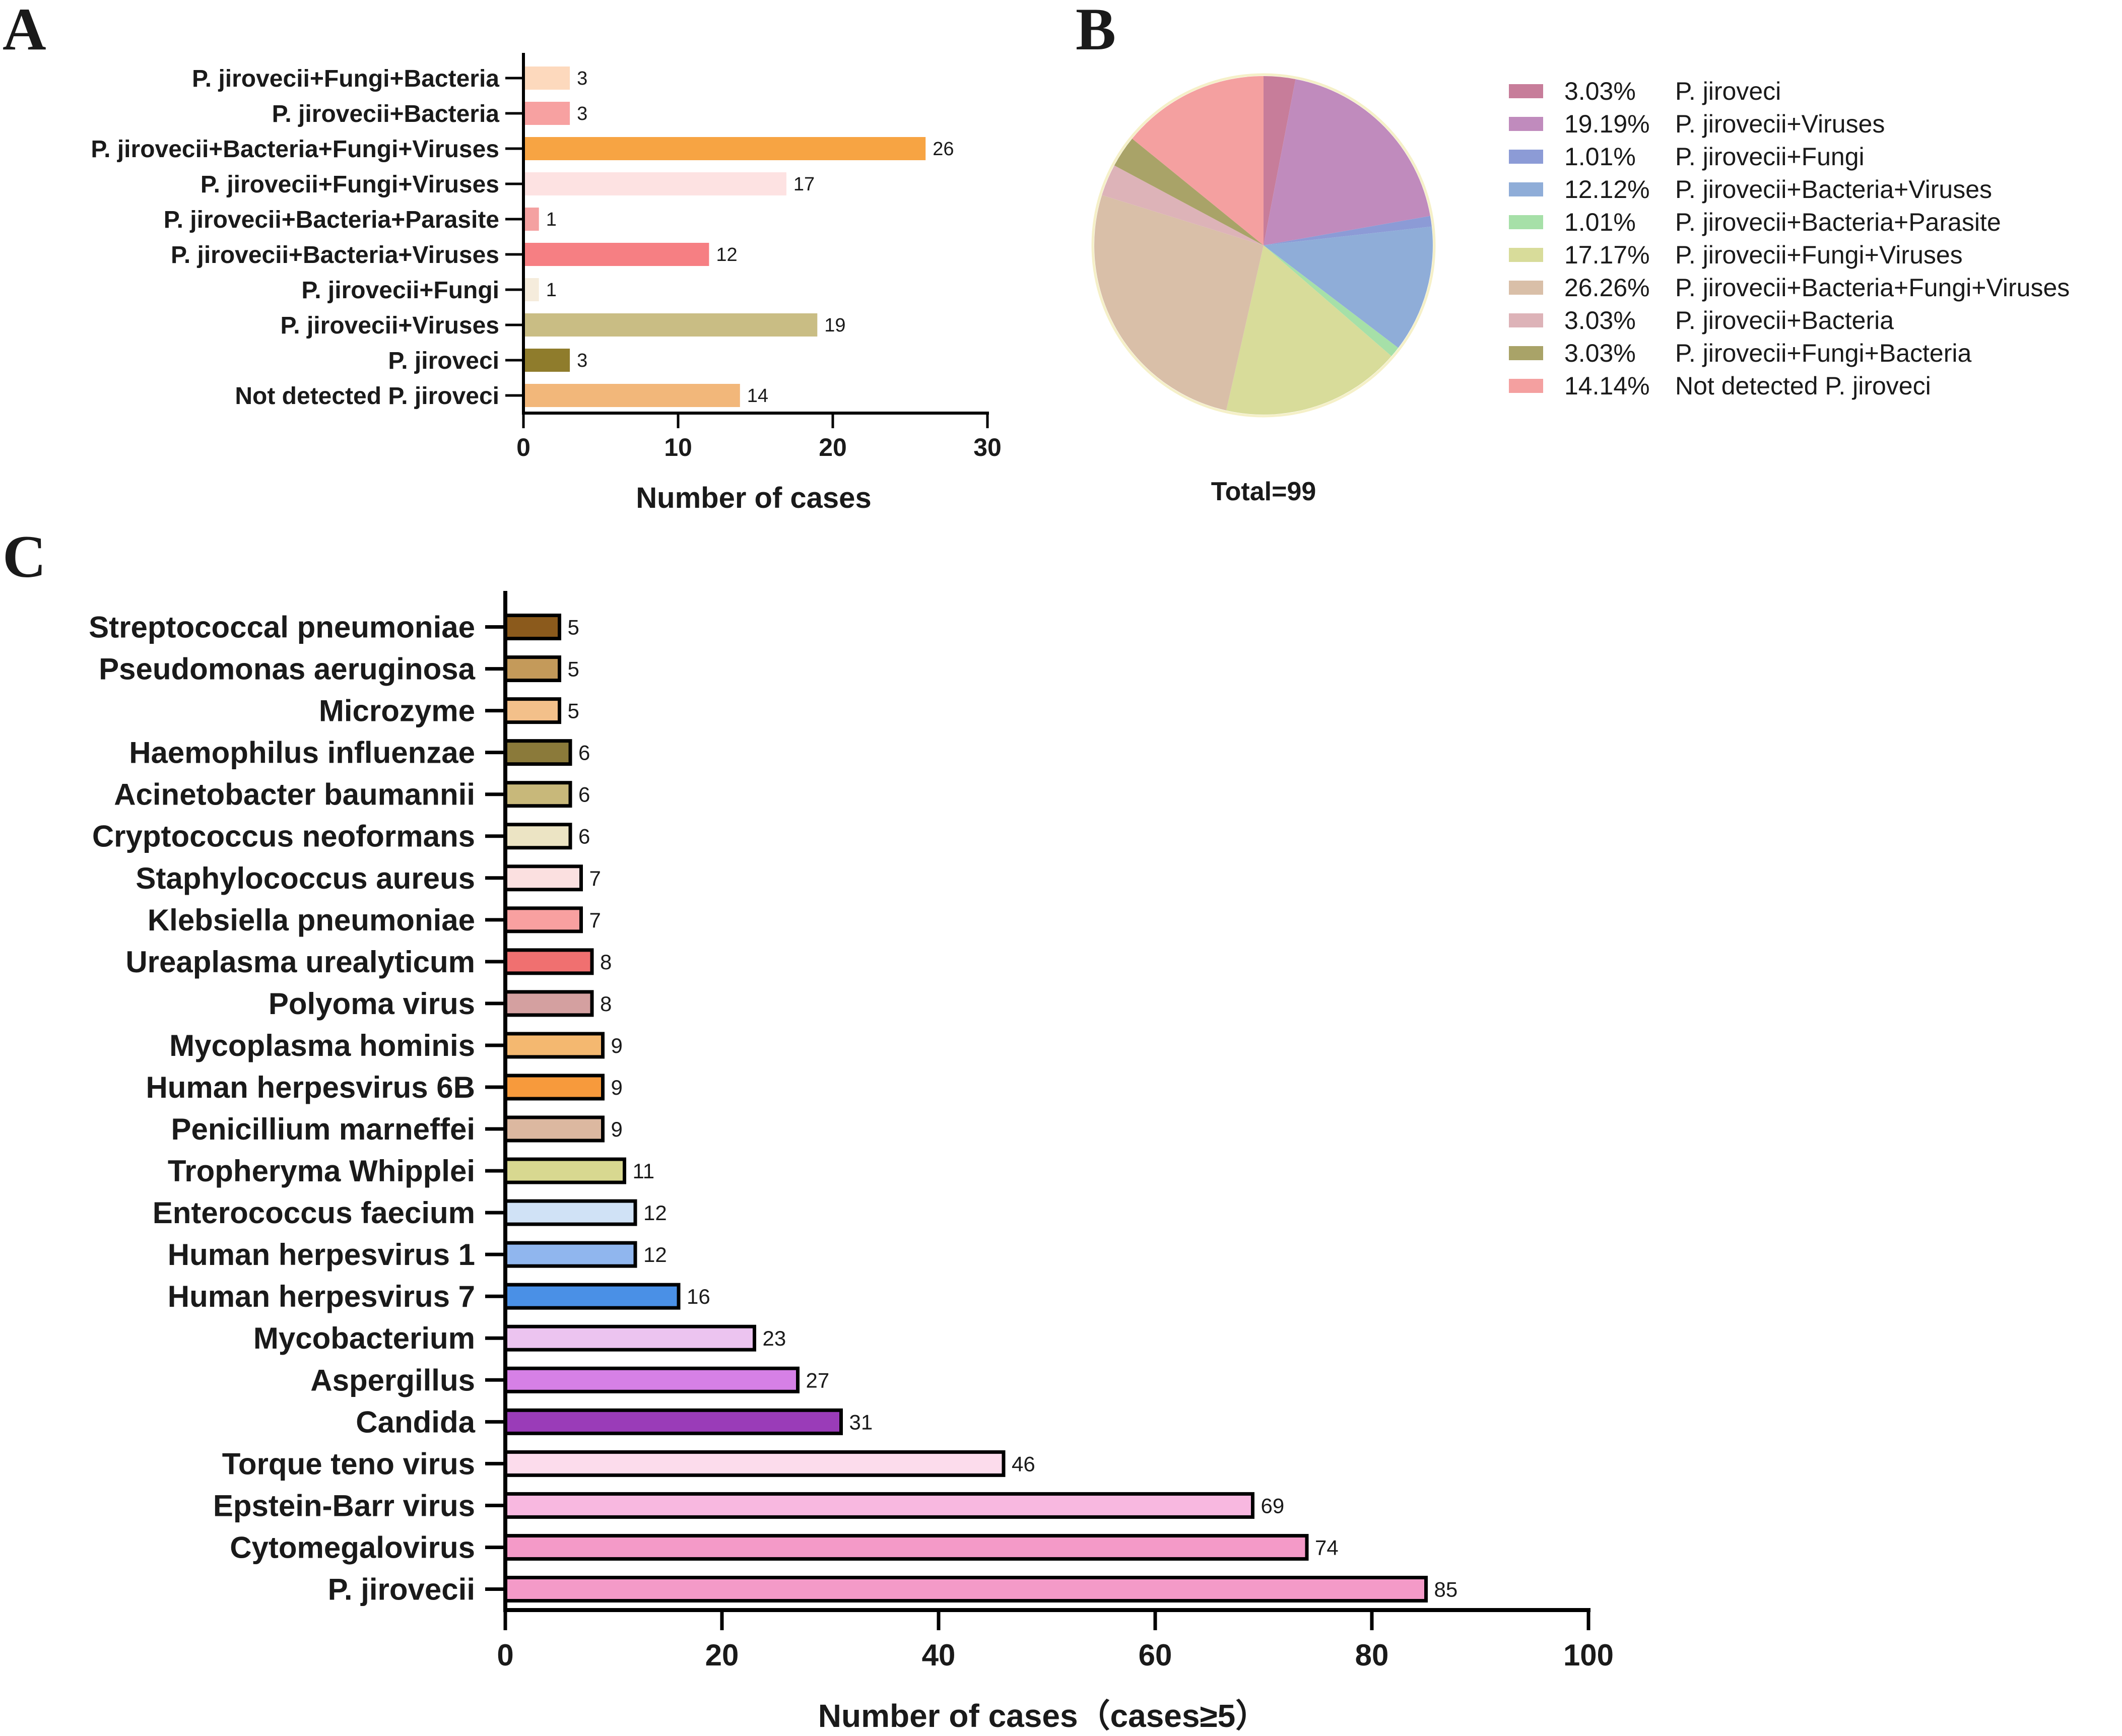 The image size is (2122, 1736). Describe the element at coordinates (939, 1655) in the screenshot. I see `panel-c-x-tick-label: 40` at that location.